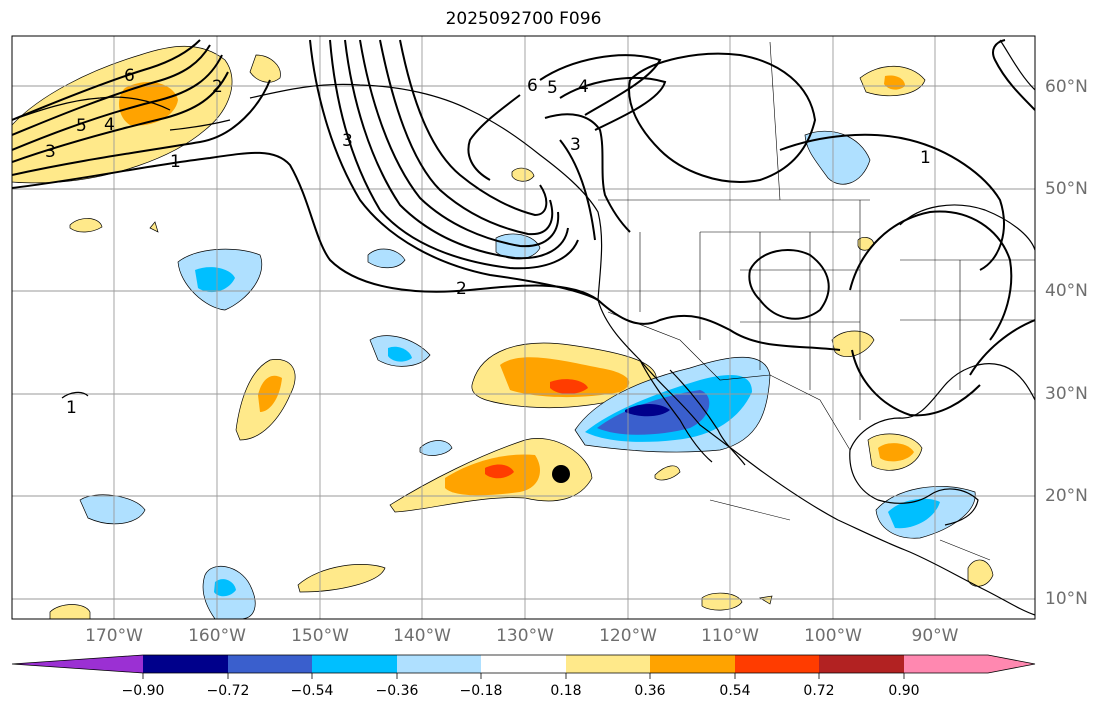 This screenshot has width=1105, height=712. I want to click on colorbar-tick-label: 0.54, so click(735, 691).